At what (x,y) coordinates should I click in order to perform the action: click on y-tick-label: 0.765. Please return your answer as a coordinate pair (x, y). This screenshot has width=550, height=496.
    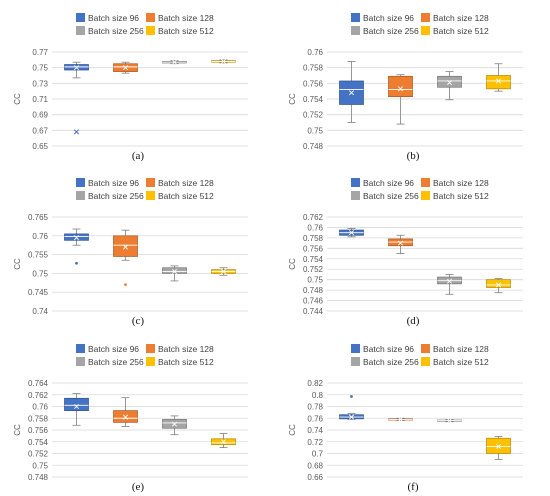
    Looking at the image, I should click on (38, 217).